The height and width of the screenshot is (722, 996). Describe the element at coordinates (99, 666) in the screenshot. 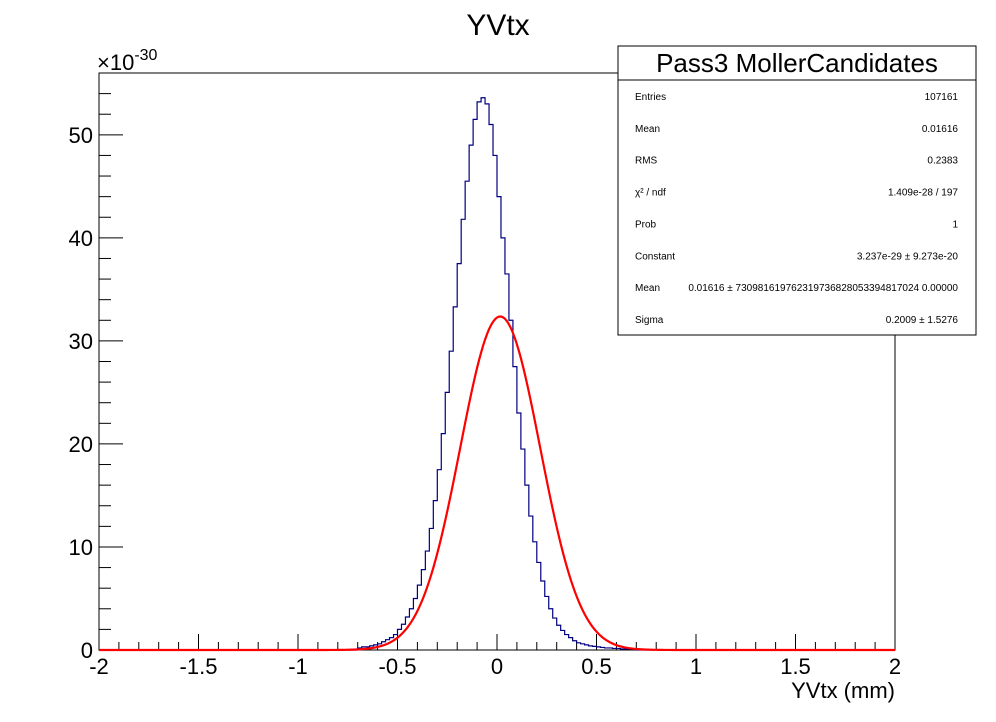

I see `x-tick-label: -2` at that location.